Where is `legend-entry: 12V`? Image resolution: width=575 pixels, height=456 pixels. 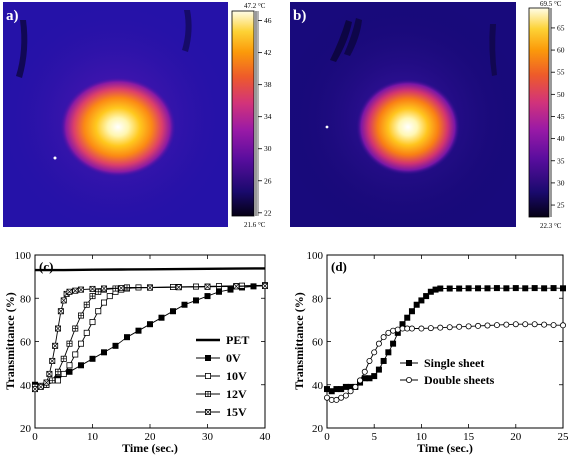
legend-entry: 12V is located at coordinates (221, 394).